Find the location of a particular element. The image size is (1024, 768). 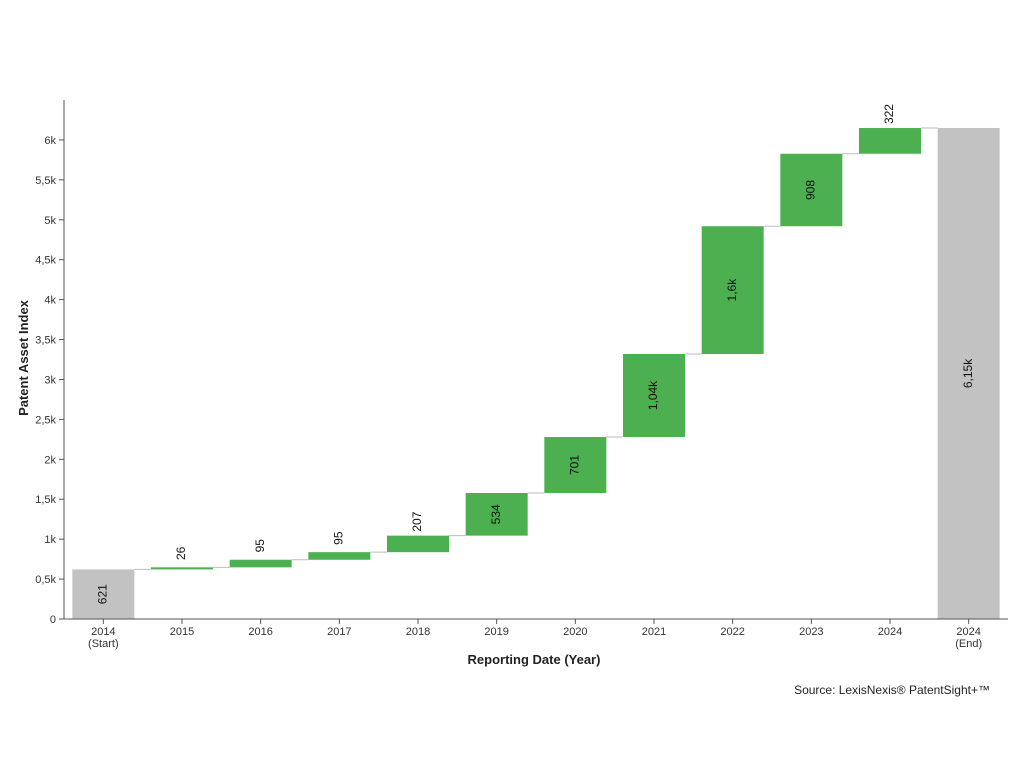

y-axis-title: Patent Asset Index is located at coordinates (23, 357).